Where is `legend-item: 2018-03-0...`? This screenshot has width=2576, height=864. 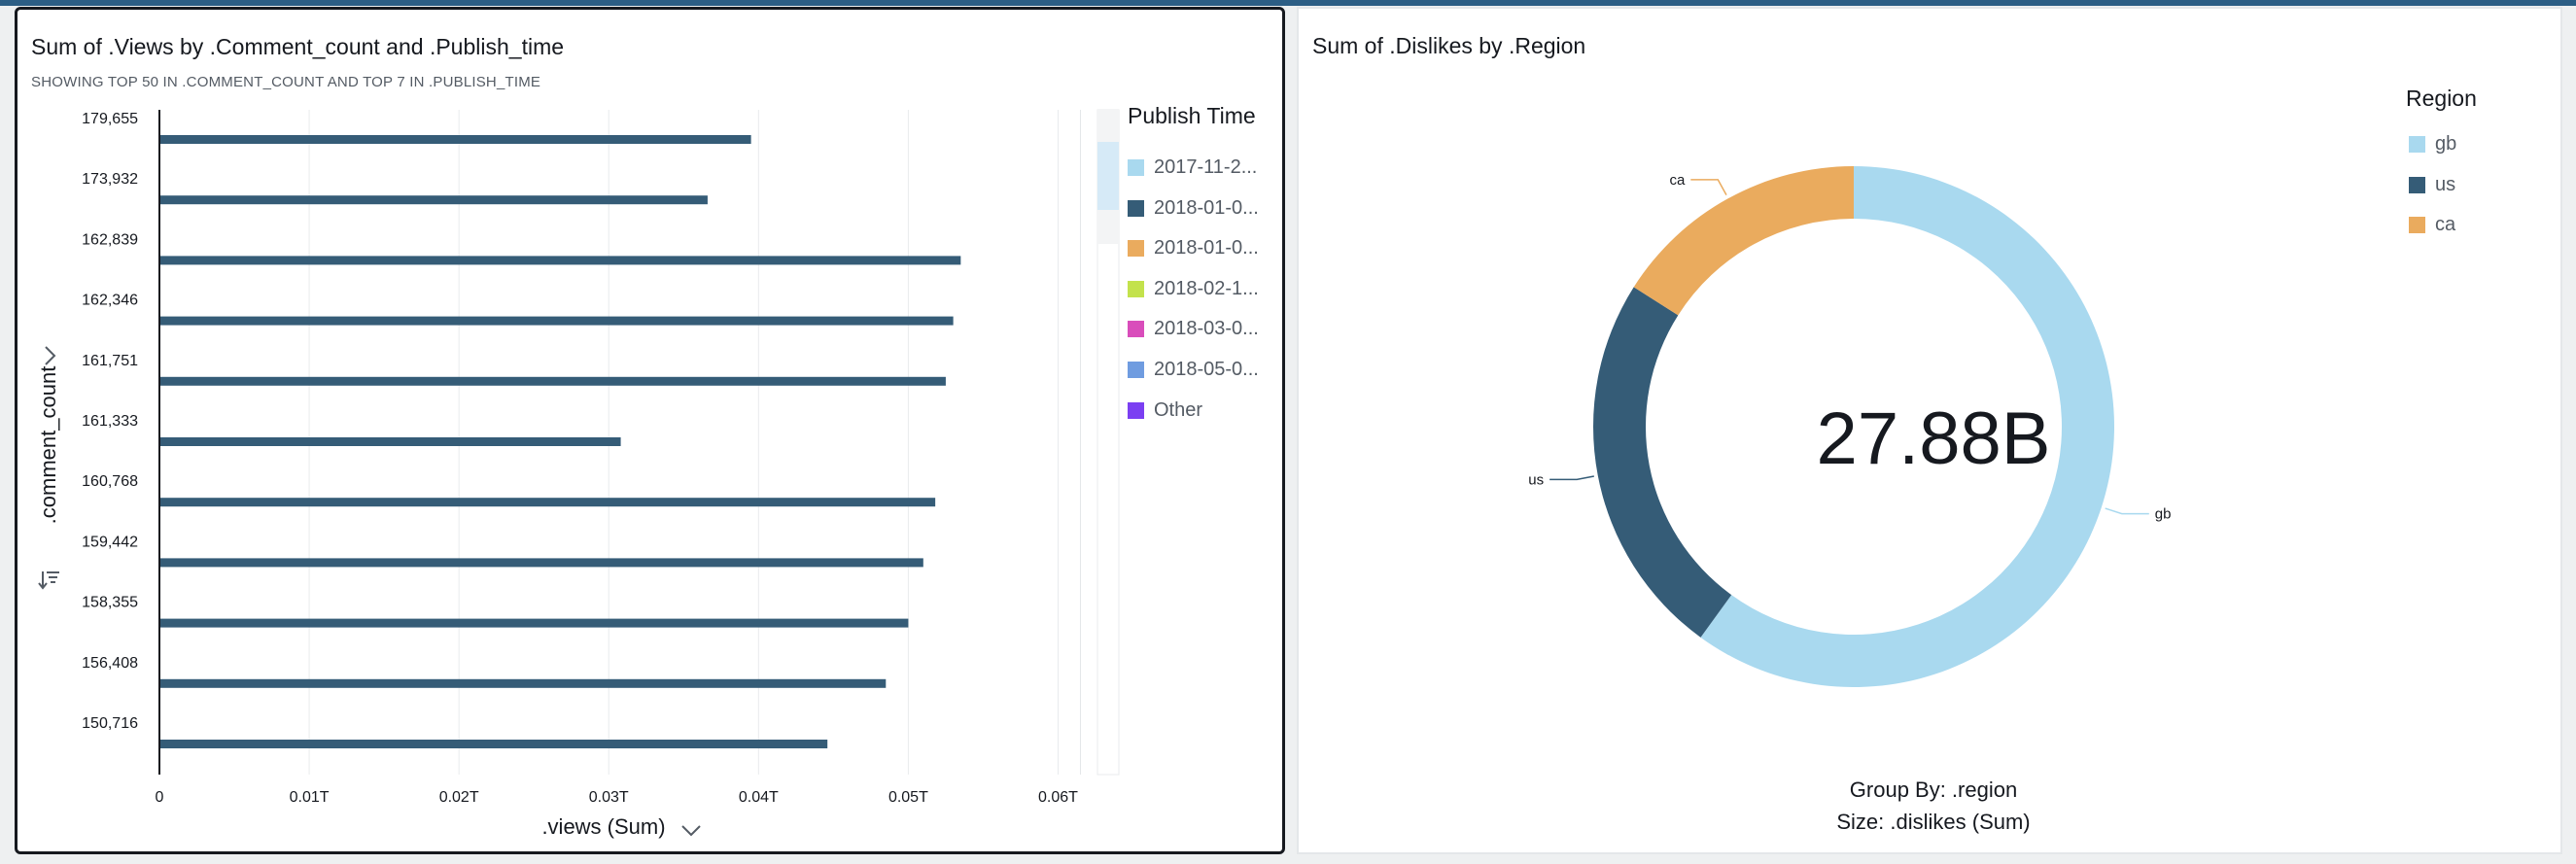
legend-item: 2018-03-0... is located at coordinates (1193, 329).